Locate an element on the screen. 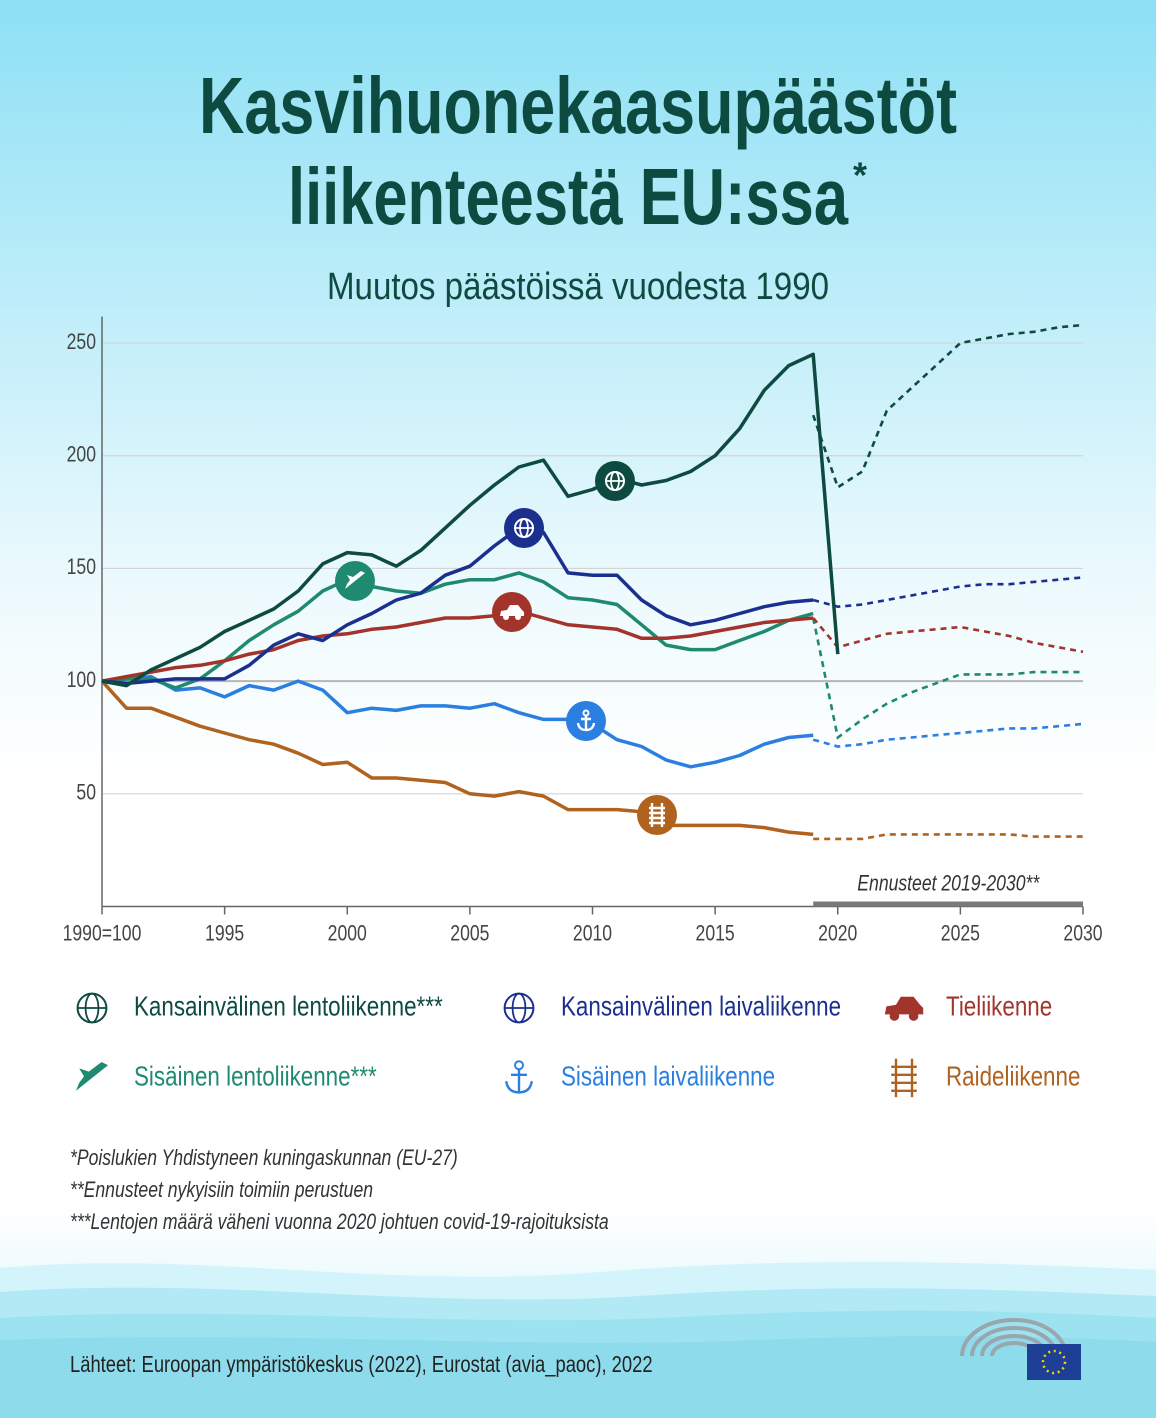 This screenshot has height=1418, width=1156. x-tick-label: 1990=100 is located at coordinates (102, 934).